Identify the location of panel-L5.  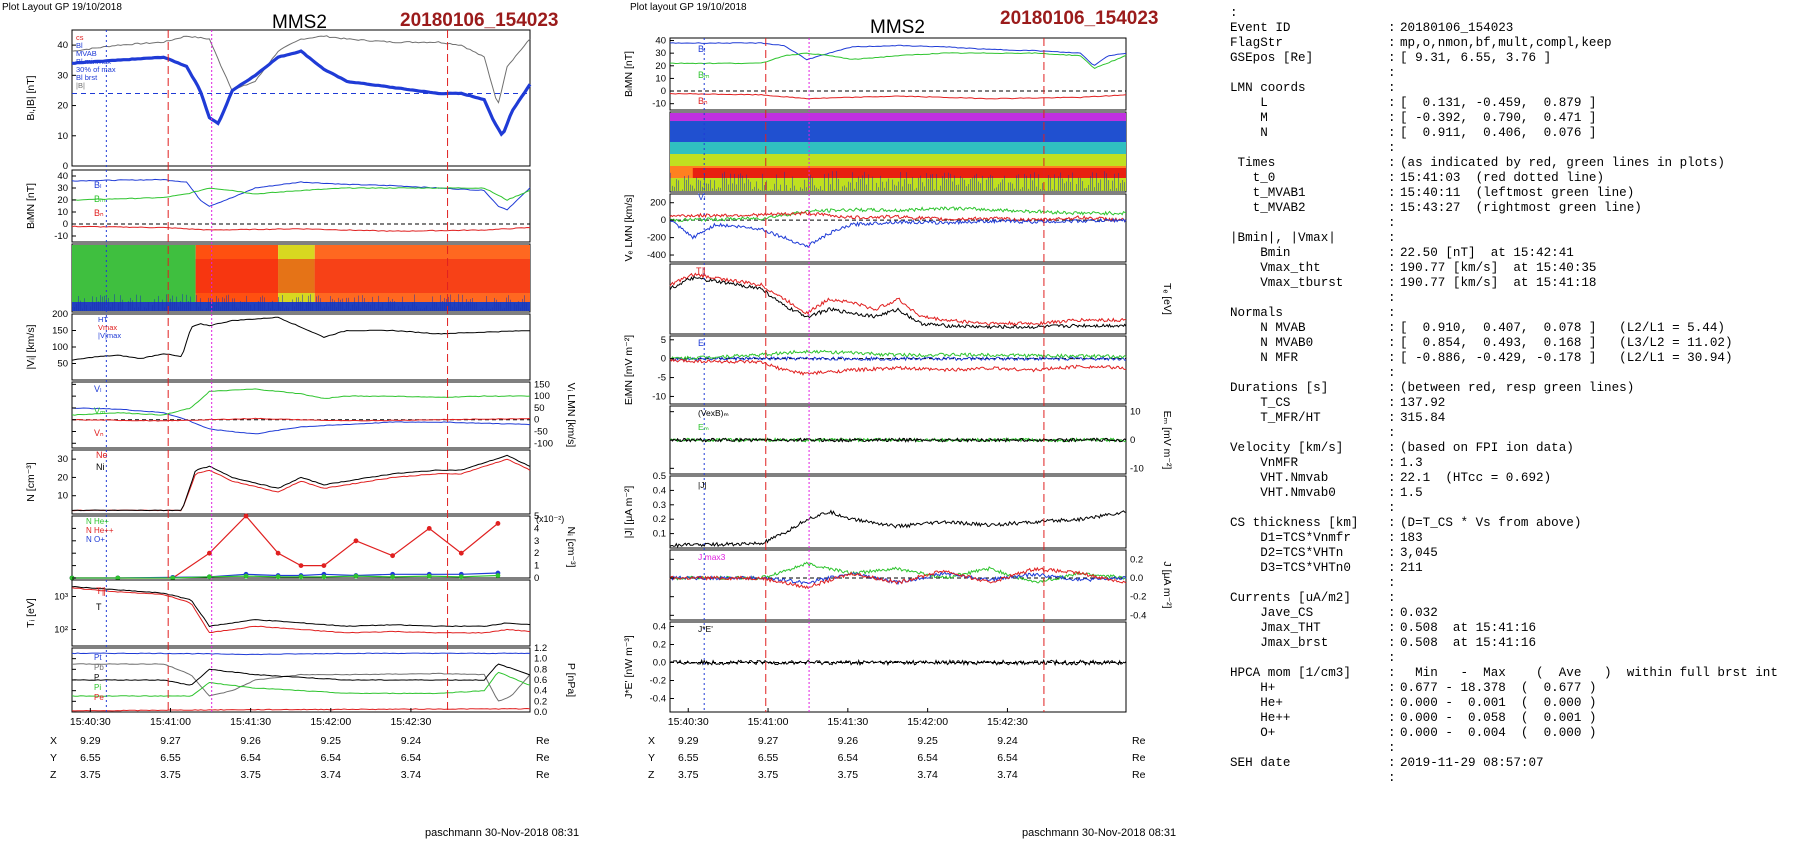
(301, 415).